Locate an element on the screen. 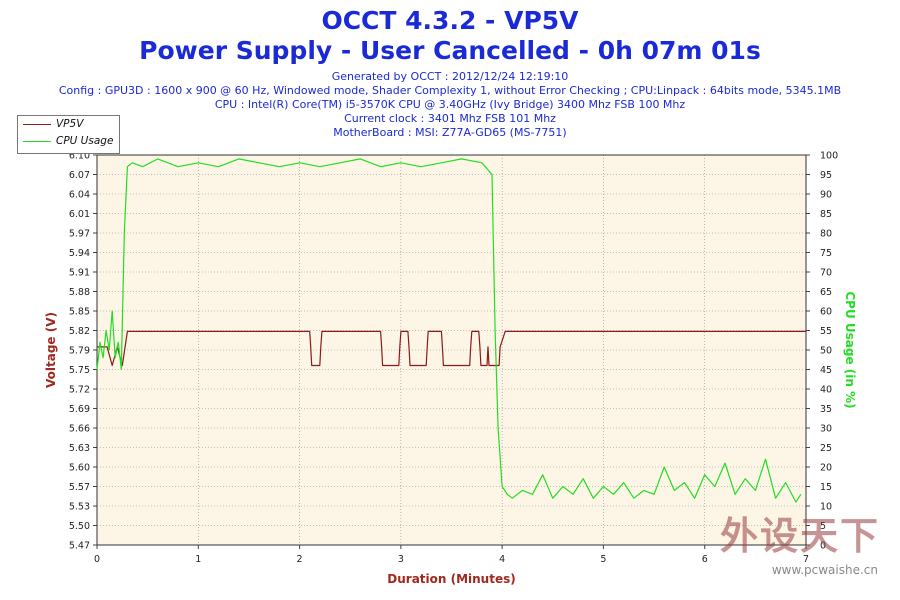 The height and width of the screenshot is (600, 900). info-motherboard: MotherBoard : MSI: Z77A-GD65 (MS-7751) is located at coordinates (450, 132).